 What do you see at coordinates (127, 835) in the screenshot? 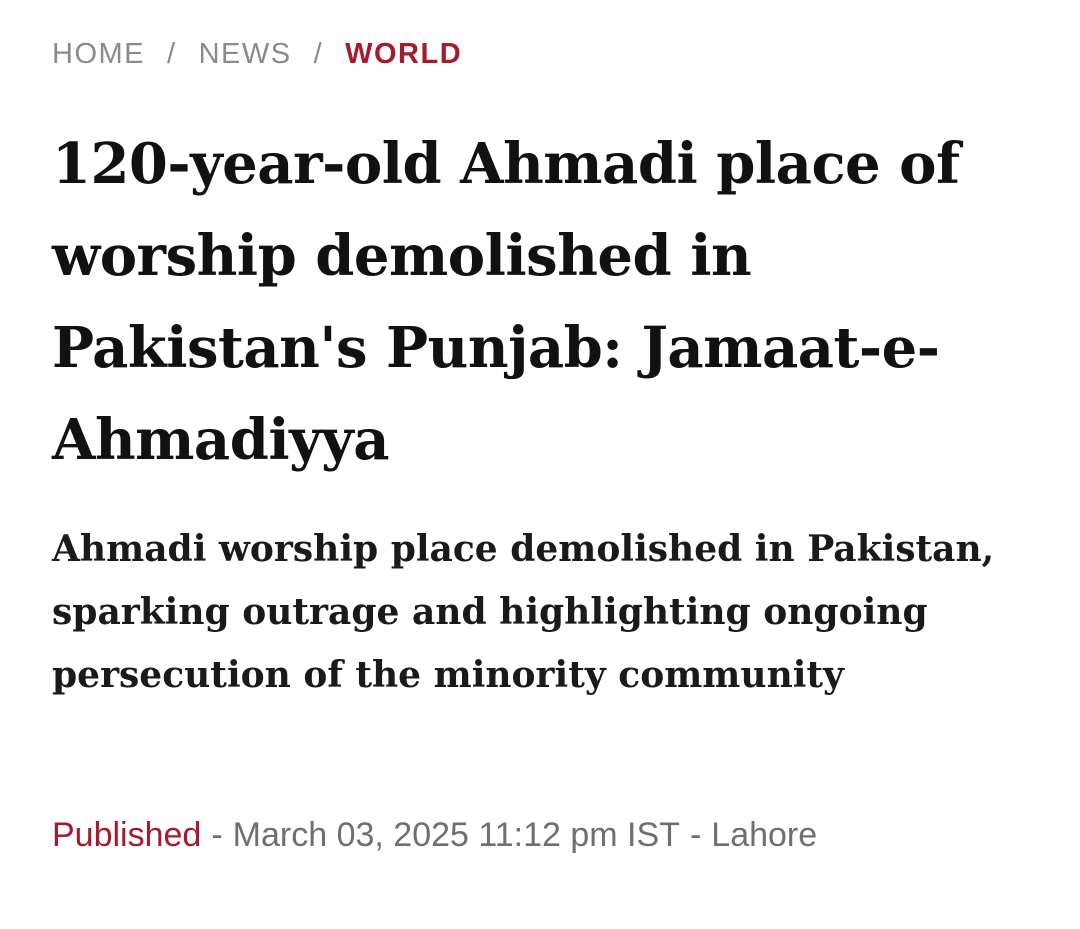
I see `published-label: Published` at bounding box center [127, 835].